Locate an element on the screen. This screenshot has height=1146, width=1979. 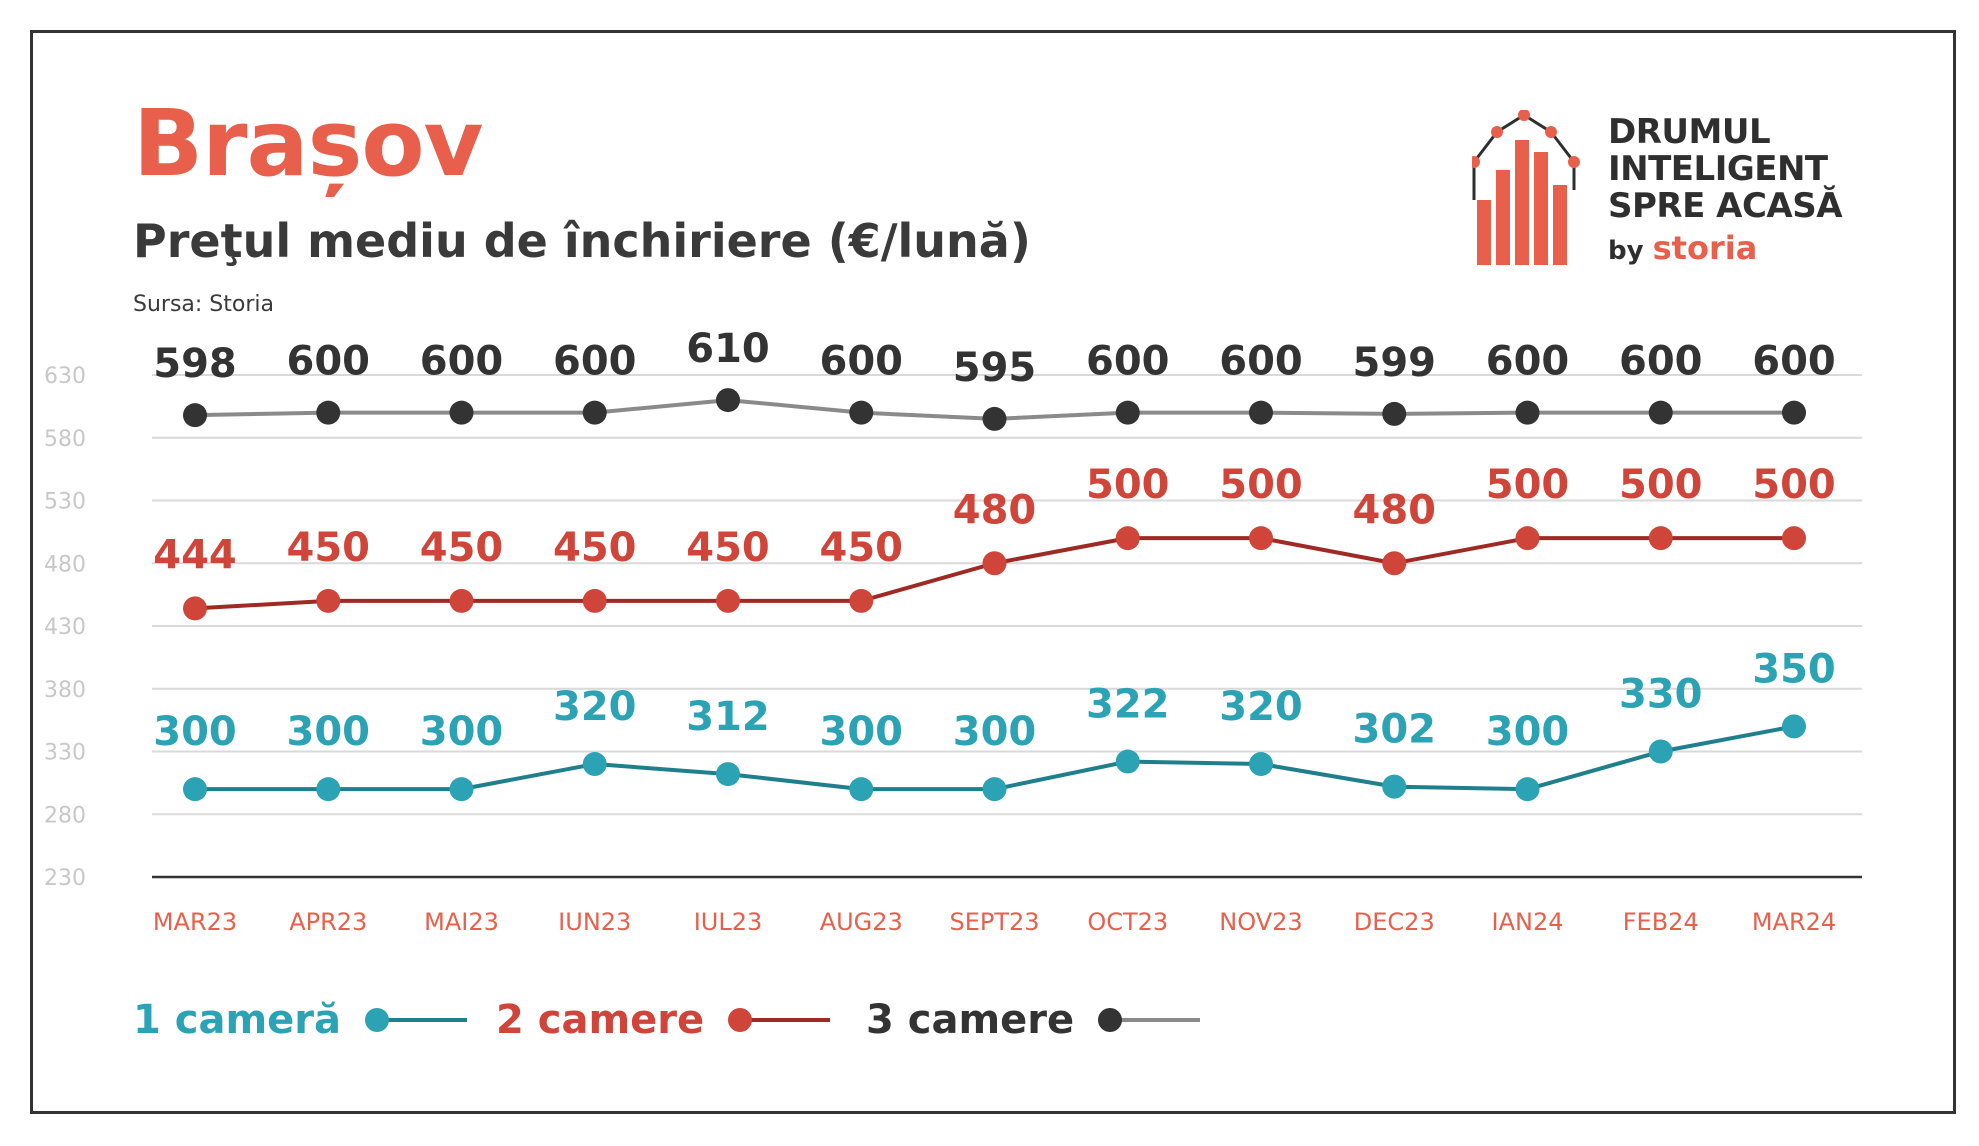
legend-marker-3-camere is located at coordinates (1110, 1020).